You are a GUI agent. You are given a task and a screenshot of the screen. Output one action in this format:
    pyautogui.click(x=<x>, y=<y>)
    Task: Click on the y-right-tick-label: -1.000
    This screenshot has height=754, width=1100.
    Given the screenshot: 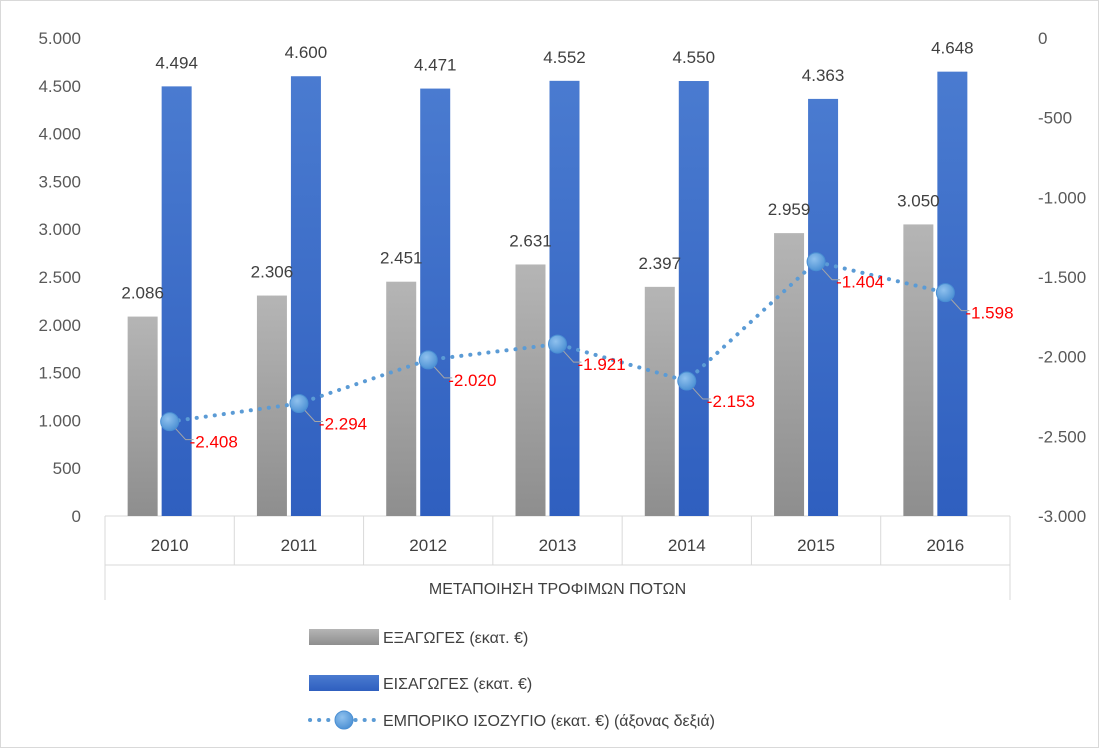 What is the action you would take?
    pyautogui.click(x=1062, y=197)
    